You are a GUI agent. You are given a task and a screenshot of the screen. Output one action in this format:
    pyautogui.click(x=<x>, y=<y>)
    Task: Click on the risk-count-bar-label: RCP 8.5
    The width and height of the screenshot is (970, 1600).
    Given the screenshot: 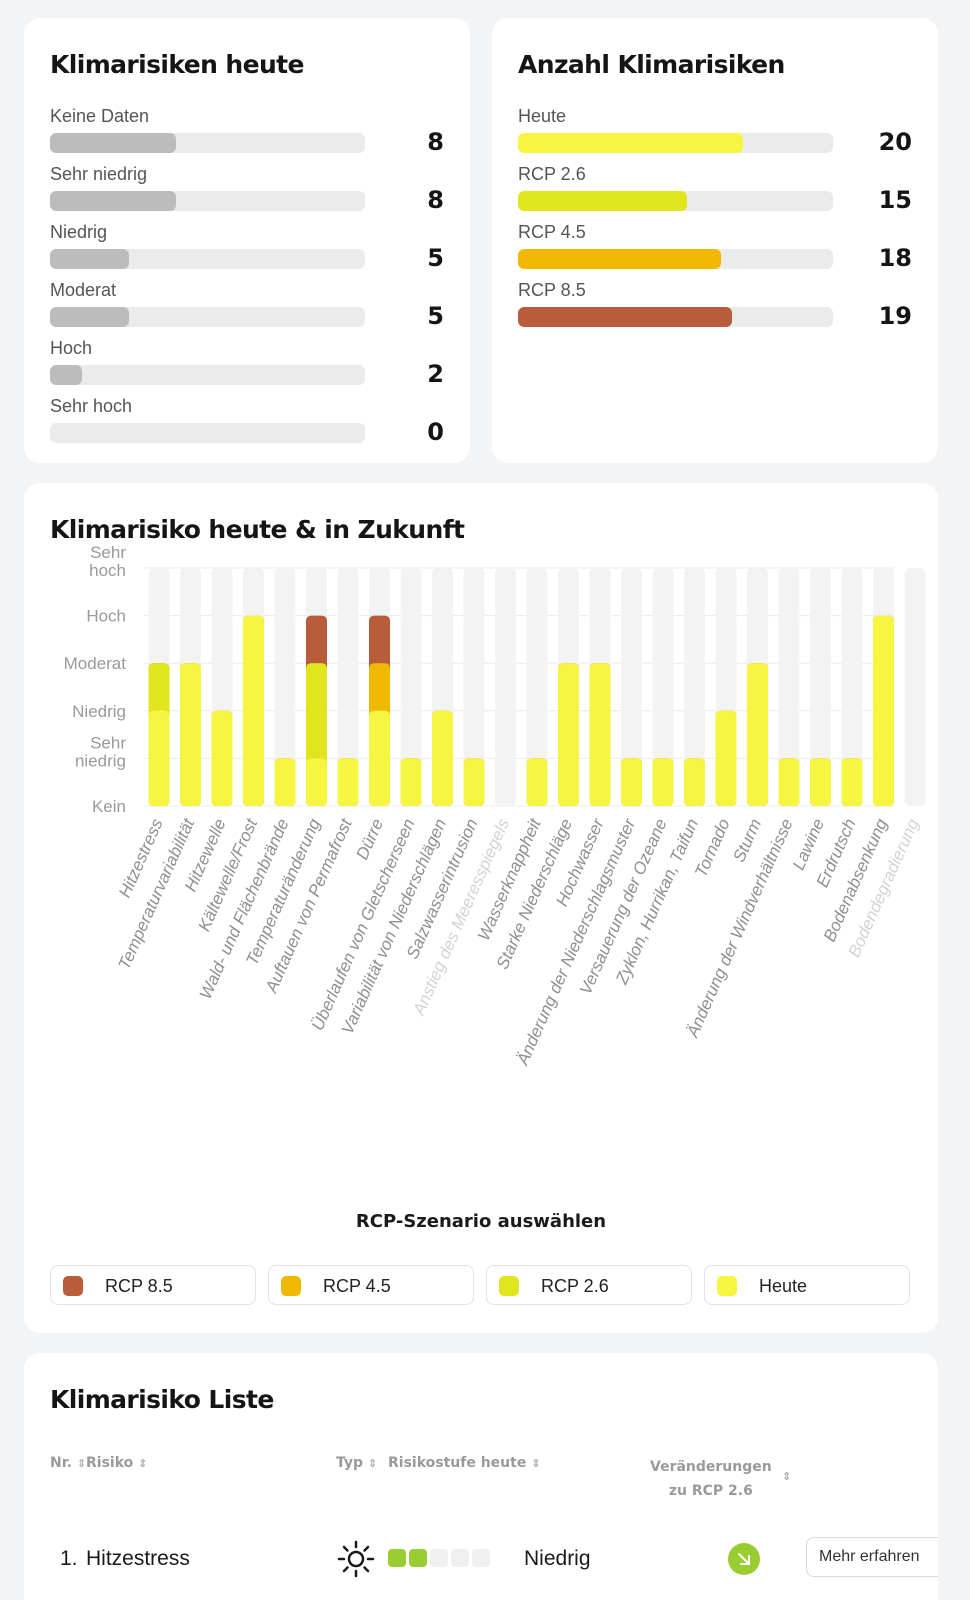 What is the action you would take?
    pyautogui.click(x=552, y=290)
    